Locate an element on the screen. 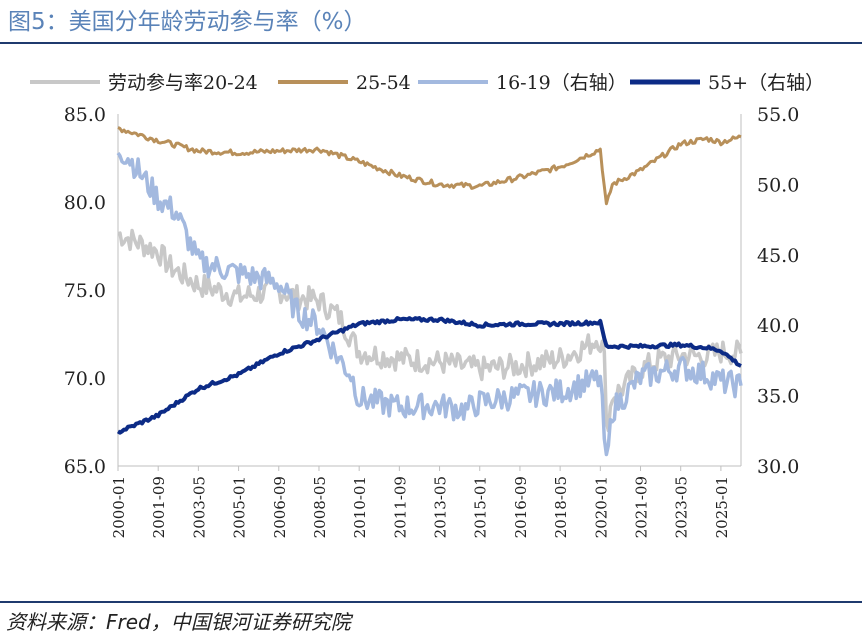  left-y-tick-label: 85.0 is located at coordinates (85, 115).